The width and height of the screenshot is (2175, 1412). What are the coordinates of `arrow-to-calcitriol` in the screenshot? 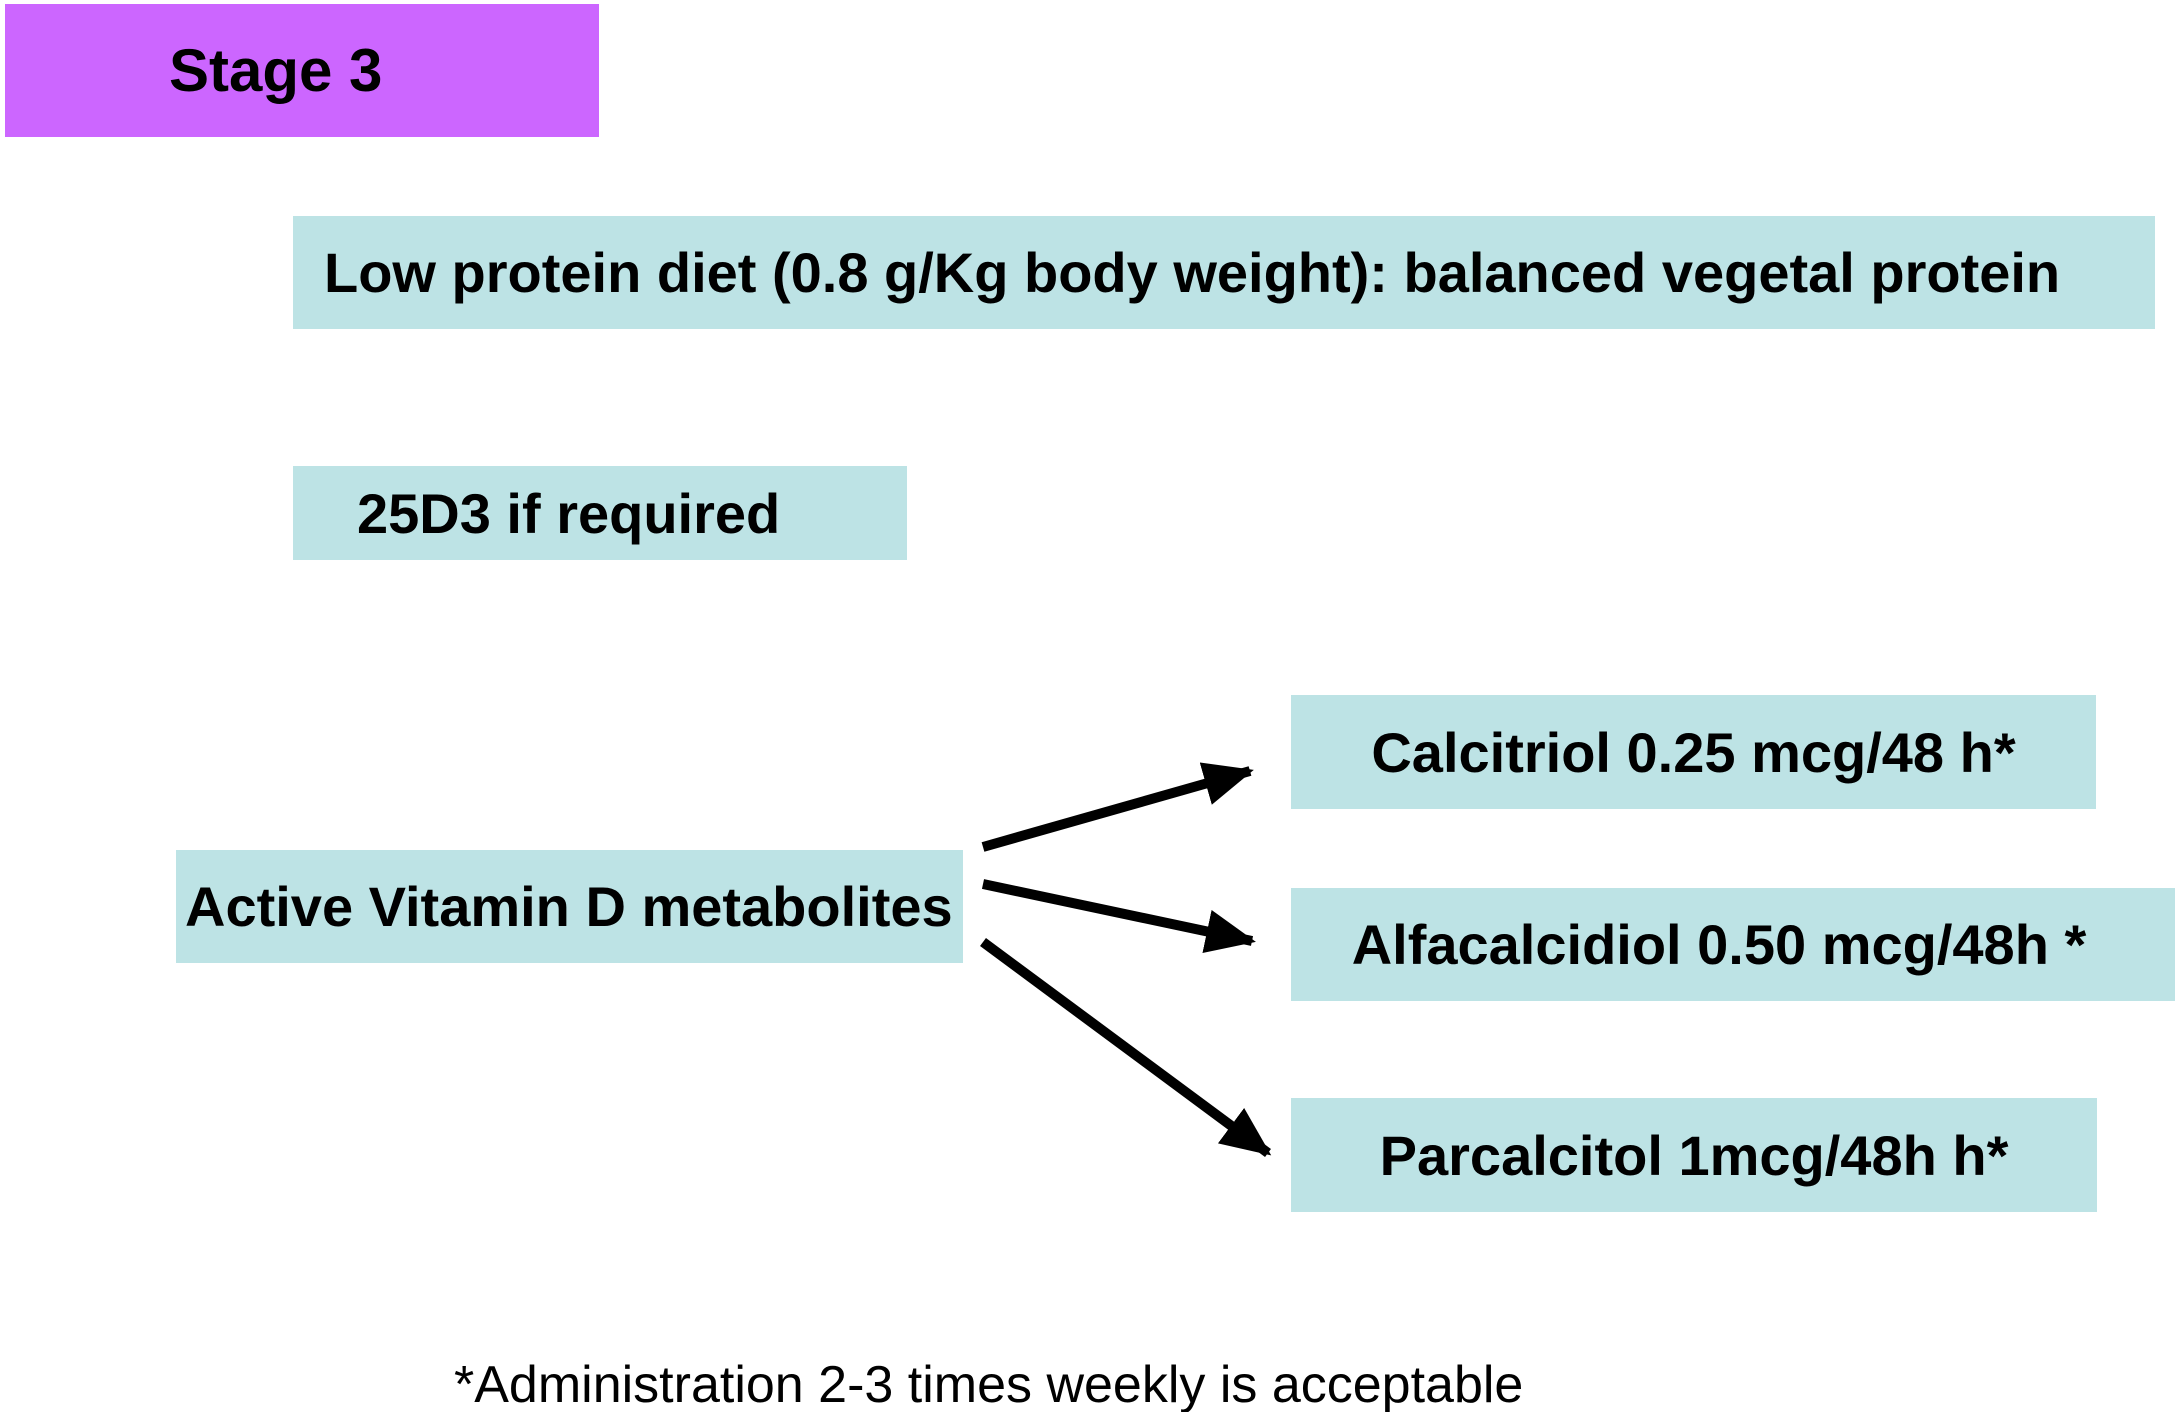 It's located at (1117, 807).